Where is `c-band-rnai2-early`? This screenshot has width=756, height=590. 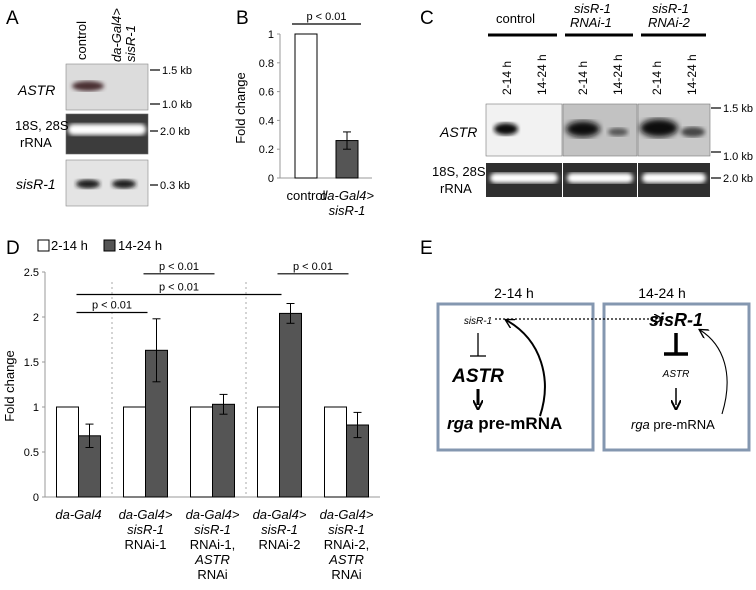
c-band-rnai2-early is located at coordinates (659, 128).